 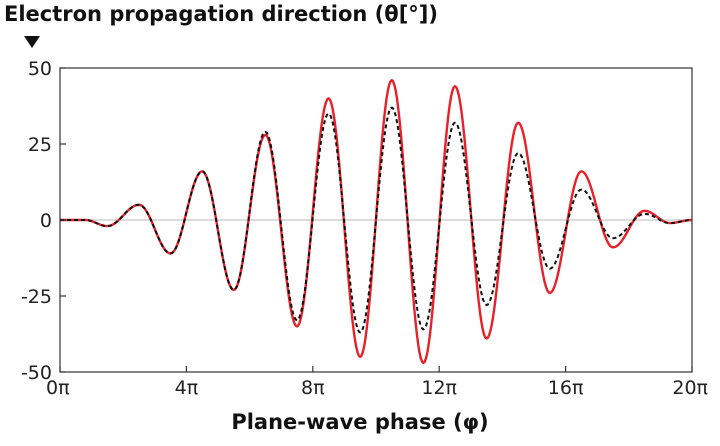 What do you see at coordinates (36, 373) in the screenshot?
I see `y-tick-label: -50` at bounding box center [36, 373].